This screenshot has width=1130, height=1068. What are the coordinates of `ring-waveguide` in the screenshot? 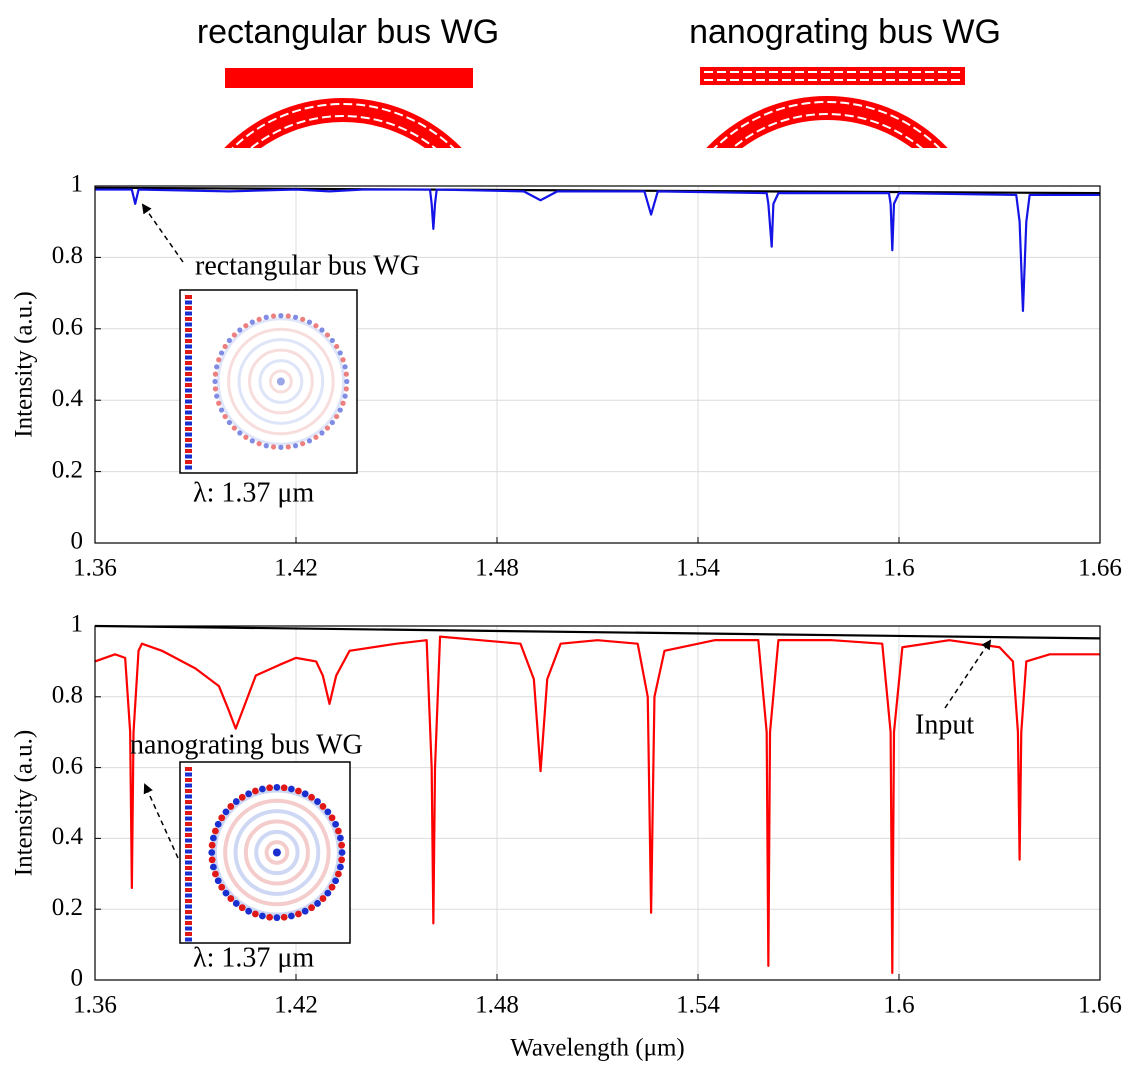 It's located at (827, 122).